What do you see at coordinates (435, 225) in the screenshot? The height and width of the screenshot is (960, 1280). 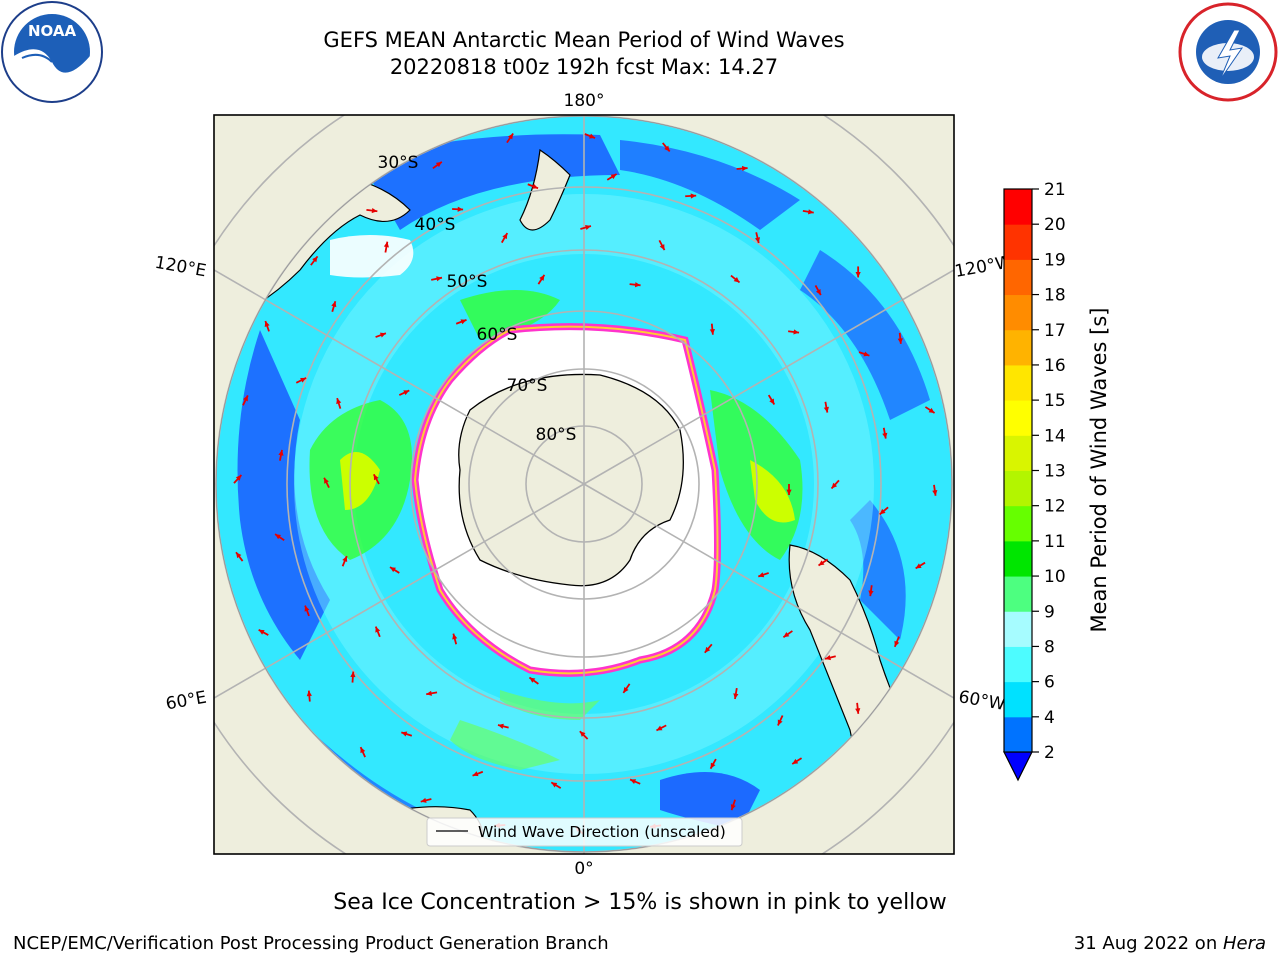 I see `lat-label-40s: 40°S` at bounding box center [435, 225].